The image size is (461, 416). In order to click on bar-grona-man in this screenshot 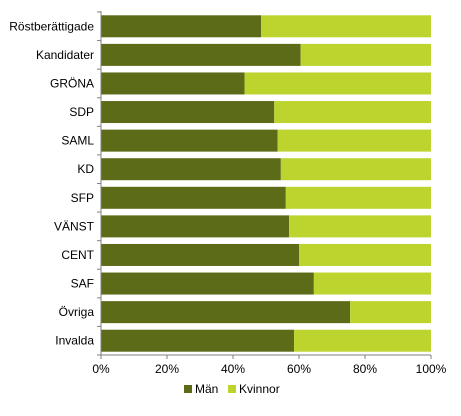, I will do `click(173, 83)`.